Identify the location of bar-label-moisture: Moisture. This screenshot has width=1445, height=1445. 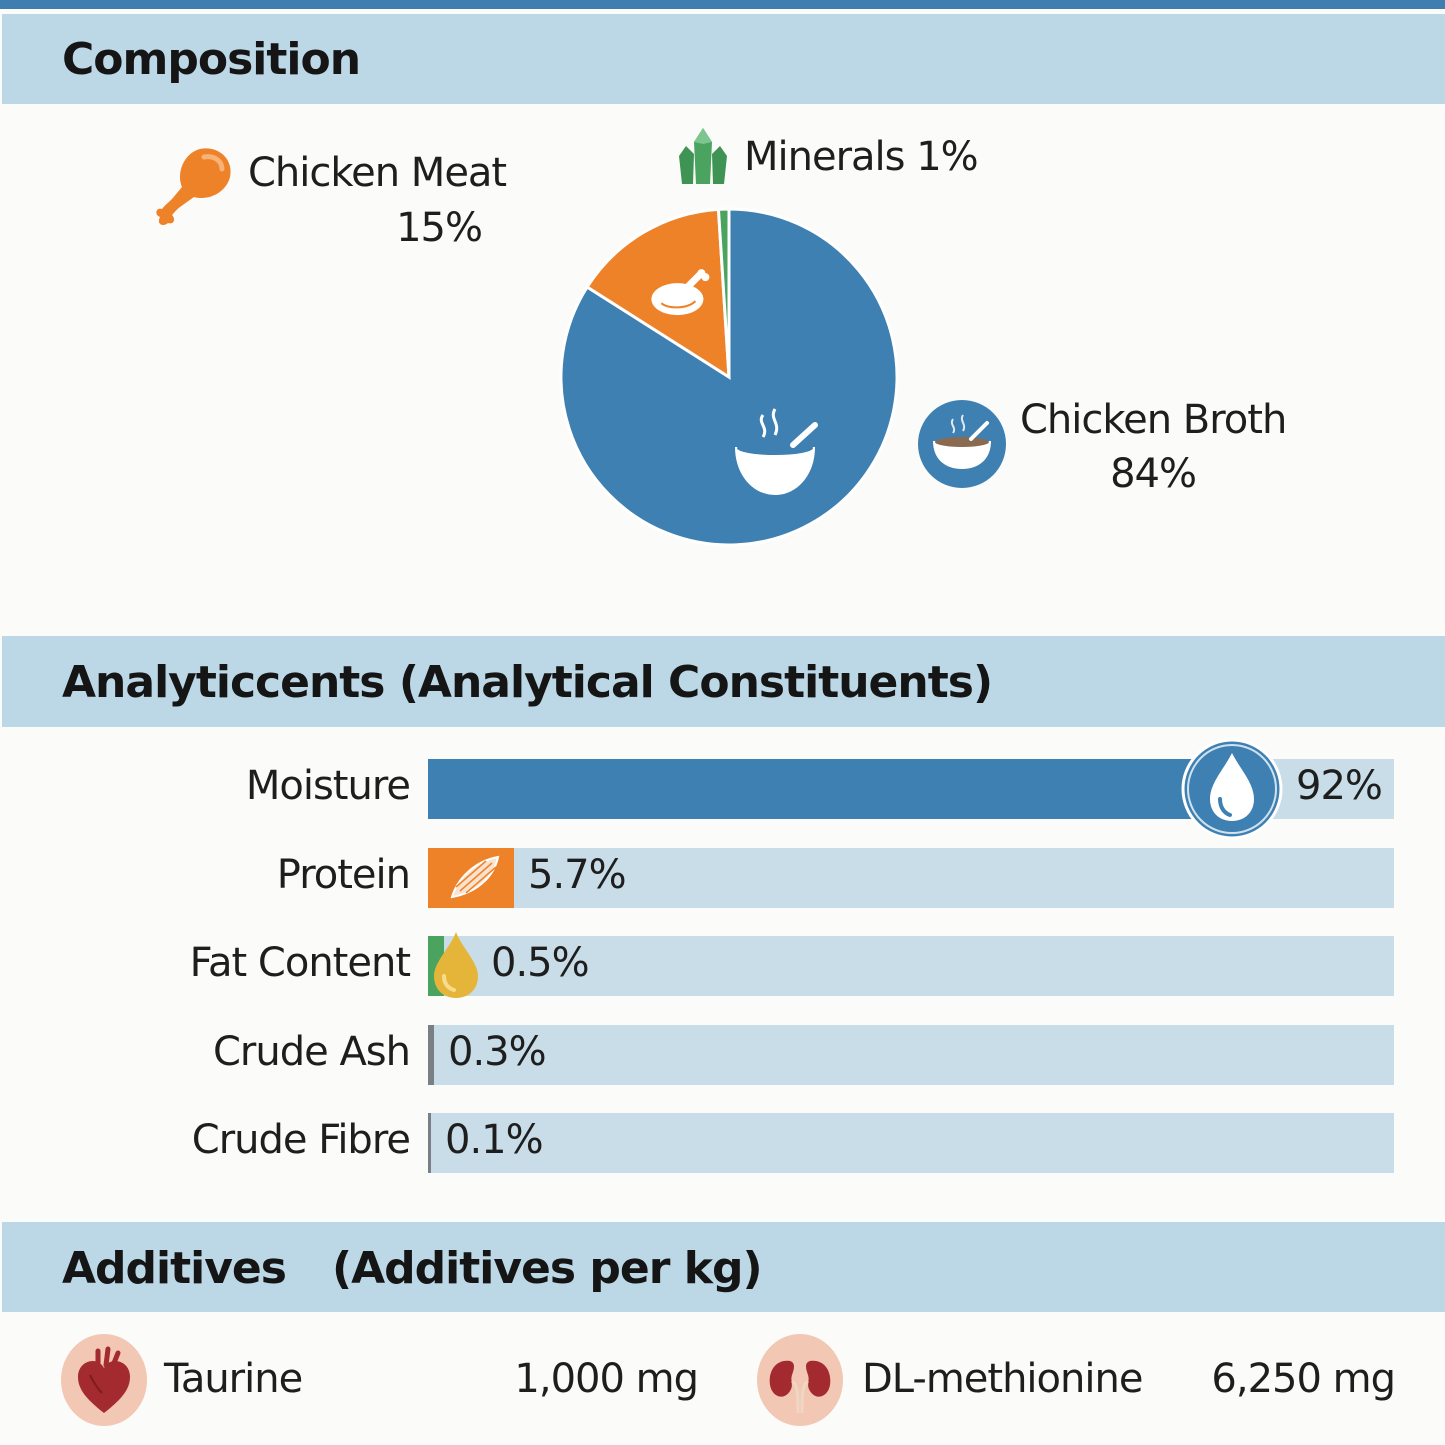
(328, 786).